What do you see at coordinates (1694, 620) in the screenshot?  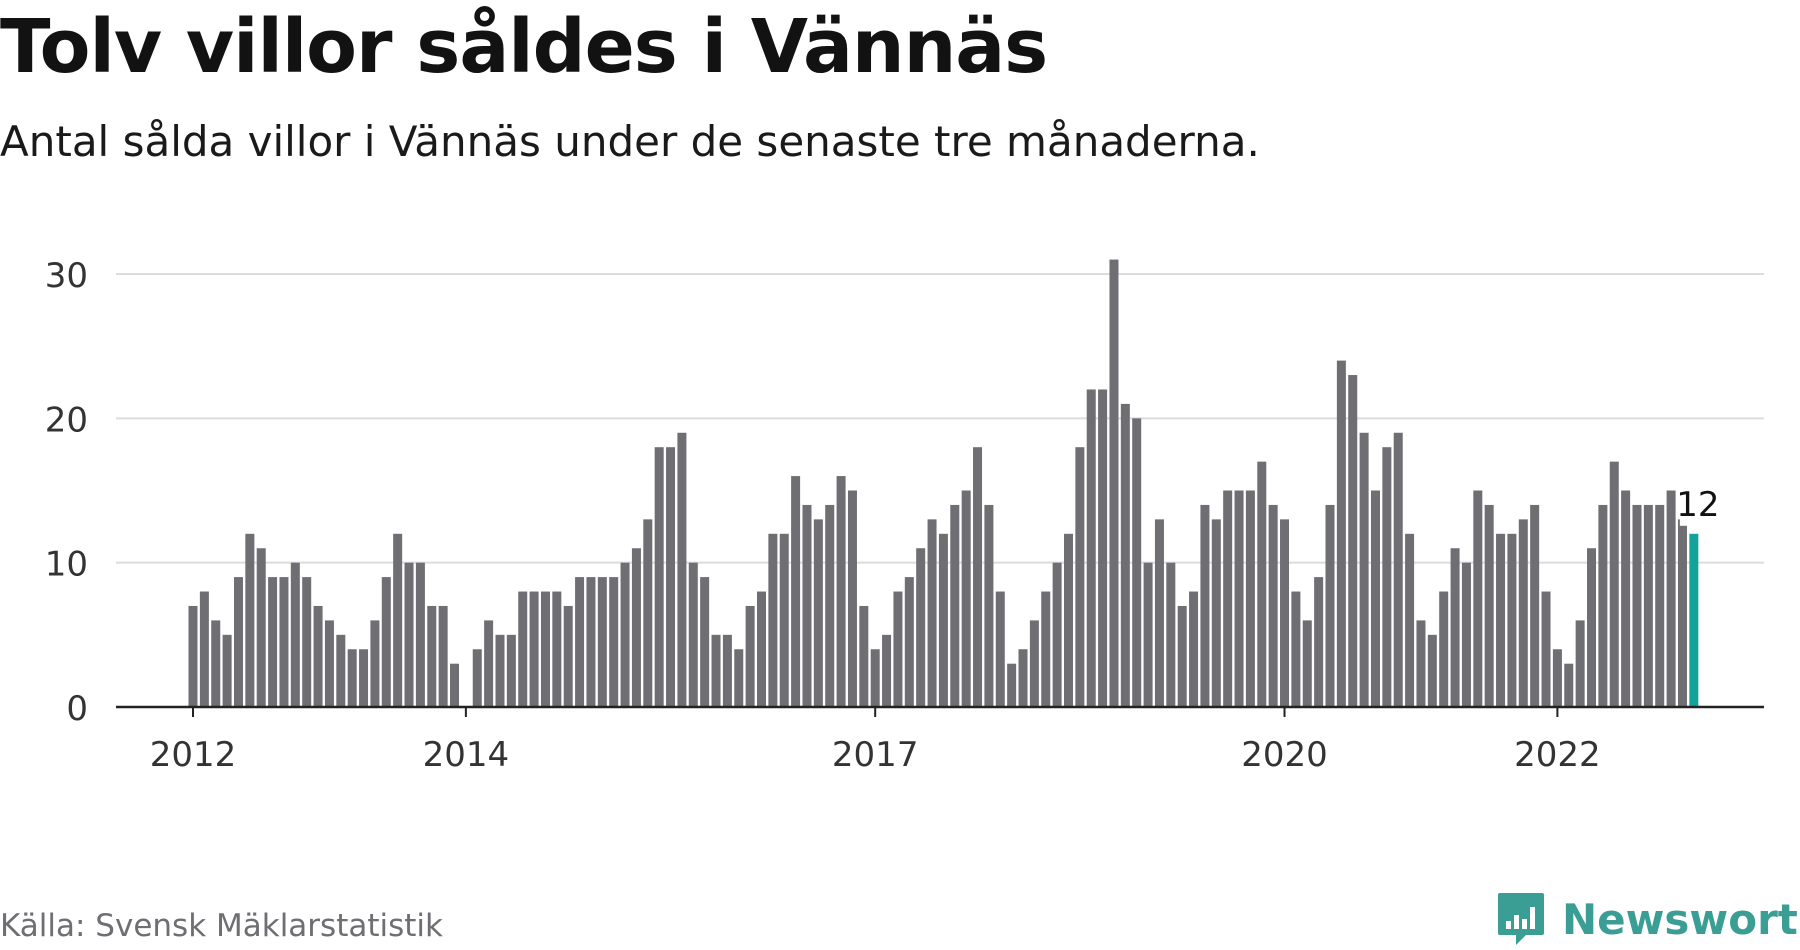 I see `highlighted-bar` at bounding box center [1694, 620].